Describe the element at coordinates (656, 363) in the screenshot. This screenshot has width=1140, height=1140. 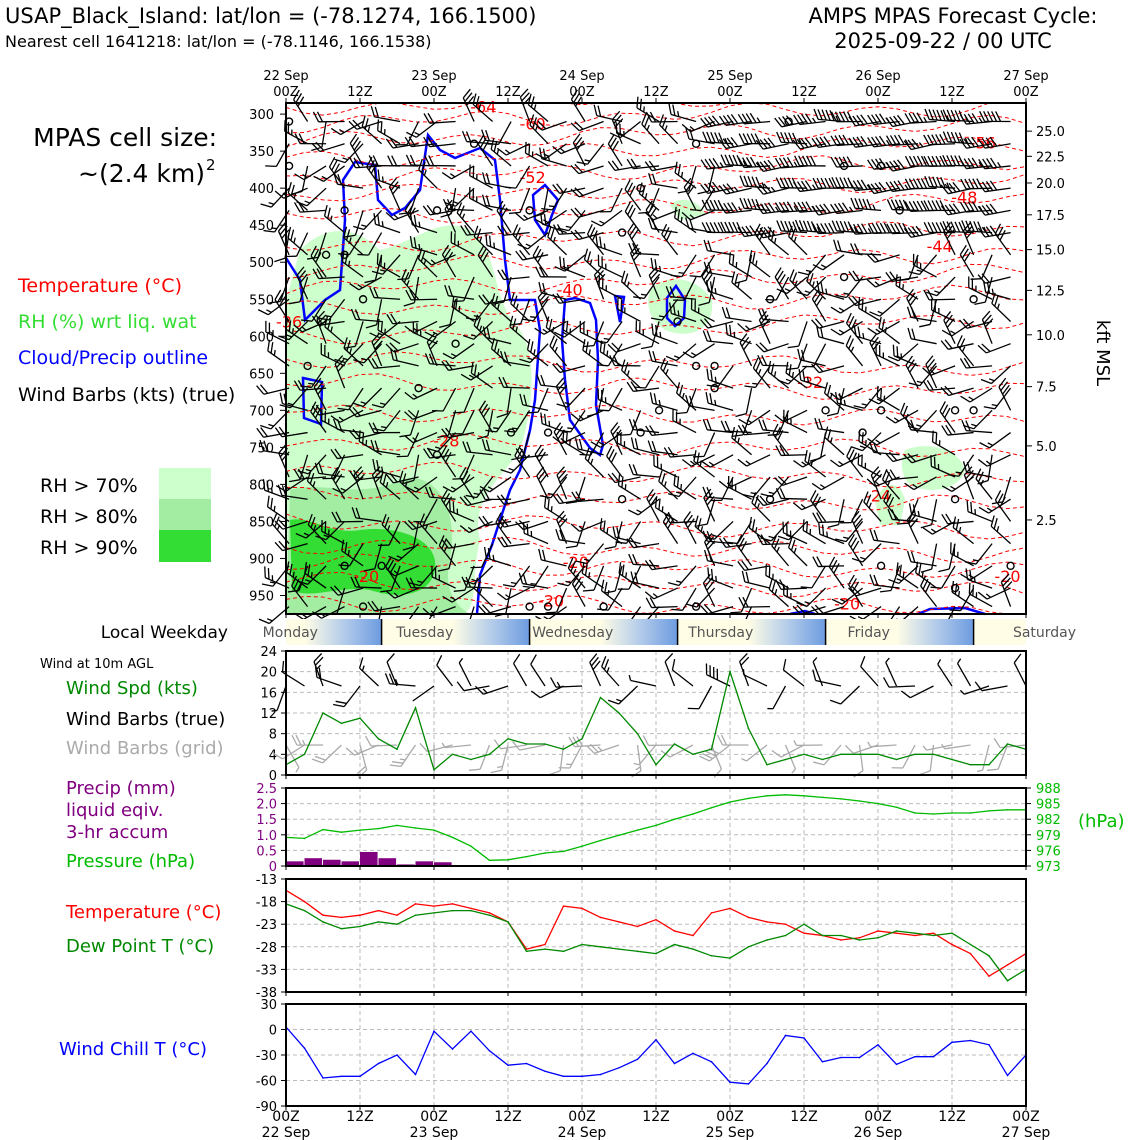
I see `temperature-contour` at that location.